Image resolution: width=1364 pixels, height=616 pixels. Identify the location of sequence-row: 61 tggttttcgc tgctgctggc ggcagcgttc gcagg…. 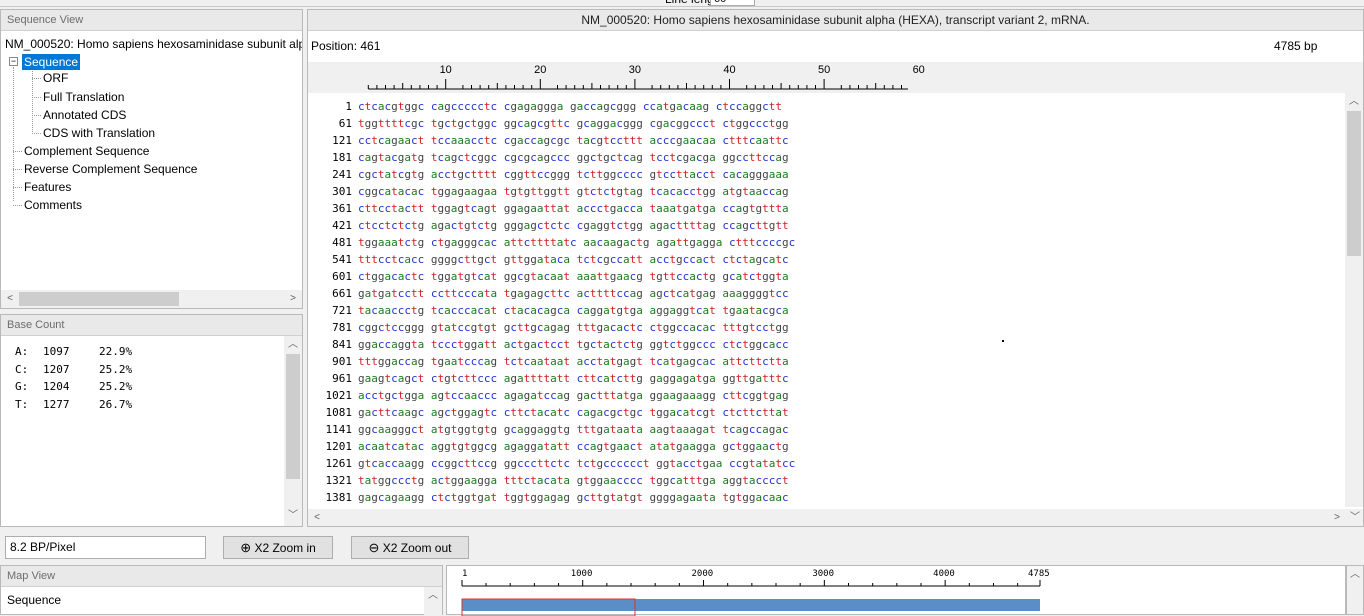
(548, 123).